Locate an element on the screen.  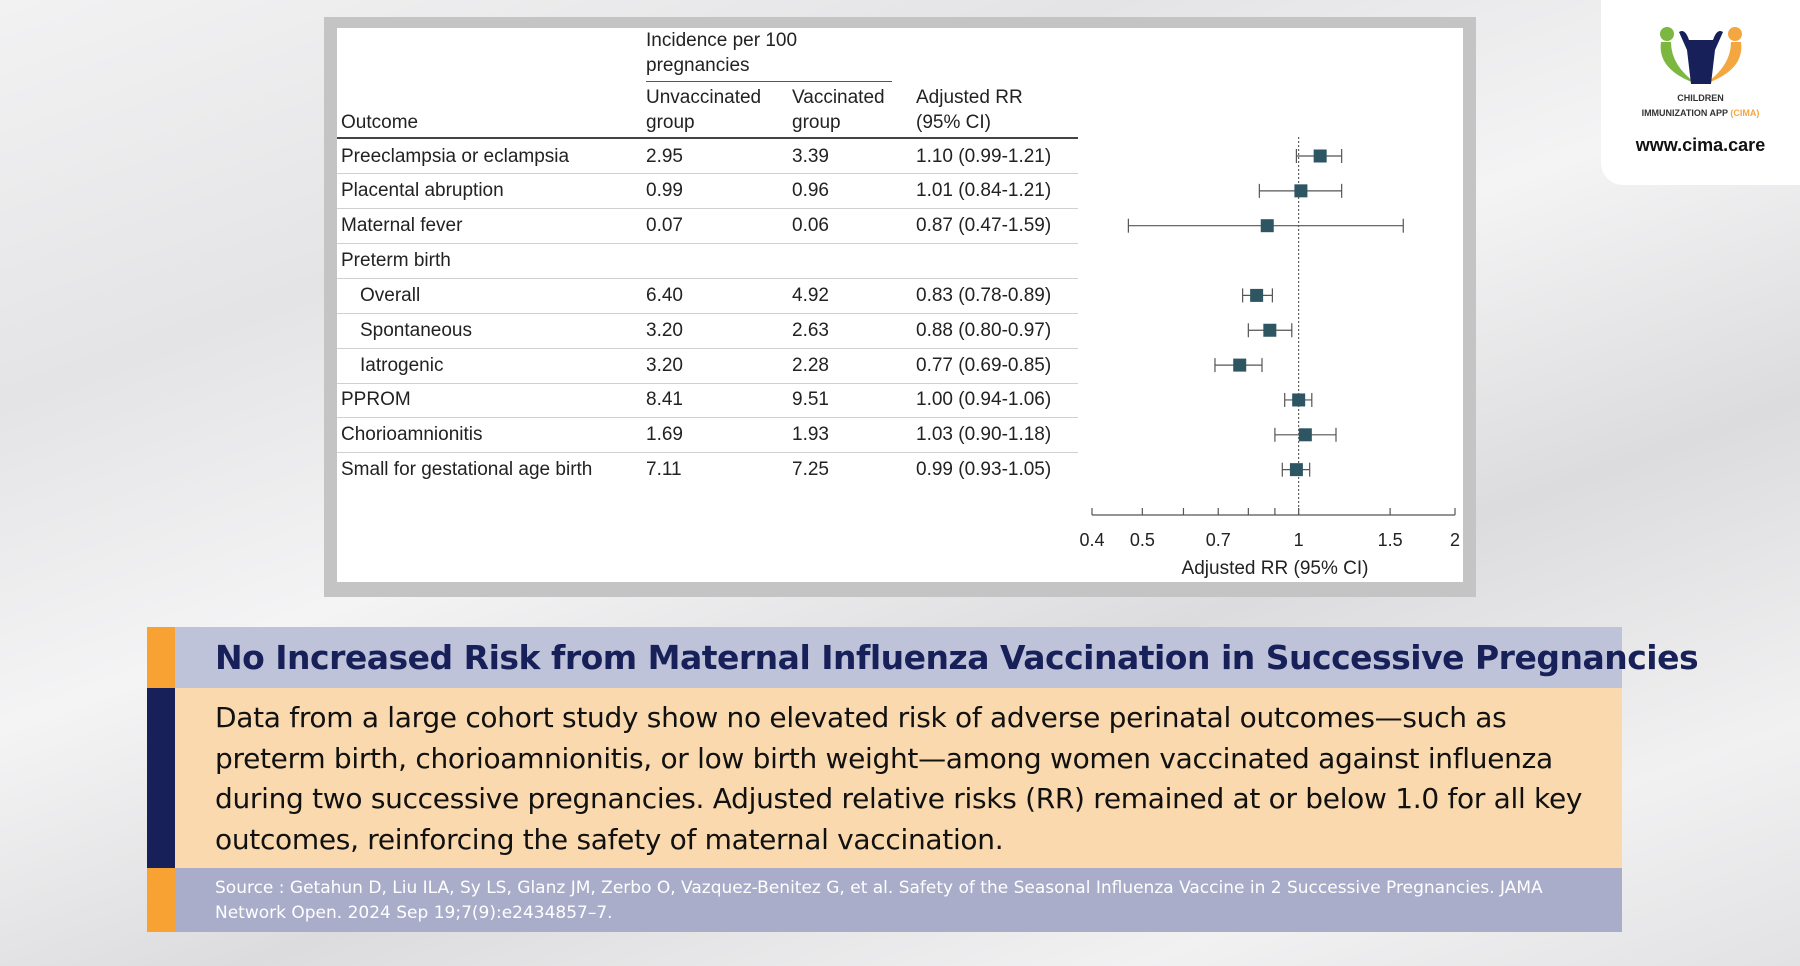
logo-line2-text: IMMUNIZATION APP is located at coordinates (1684, 113).